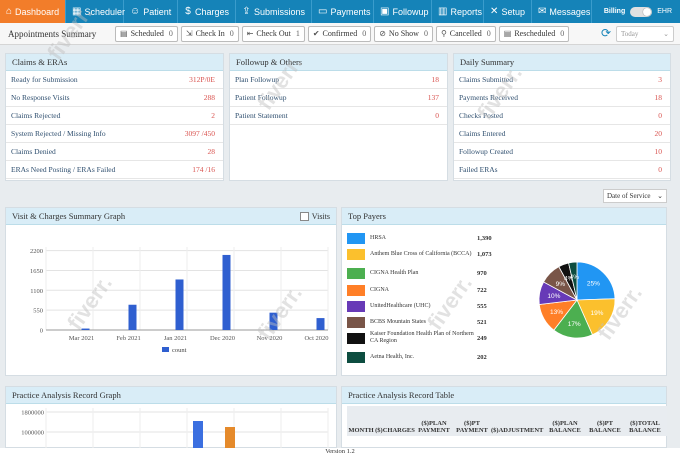  What do you see at coordinates (486, 151) in the screenshot?
I see `row-label: Followup Created` at bounding box center [486, 151].